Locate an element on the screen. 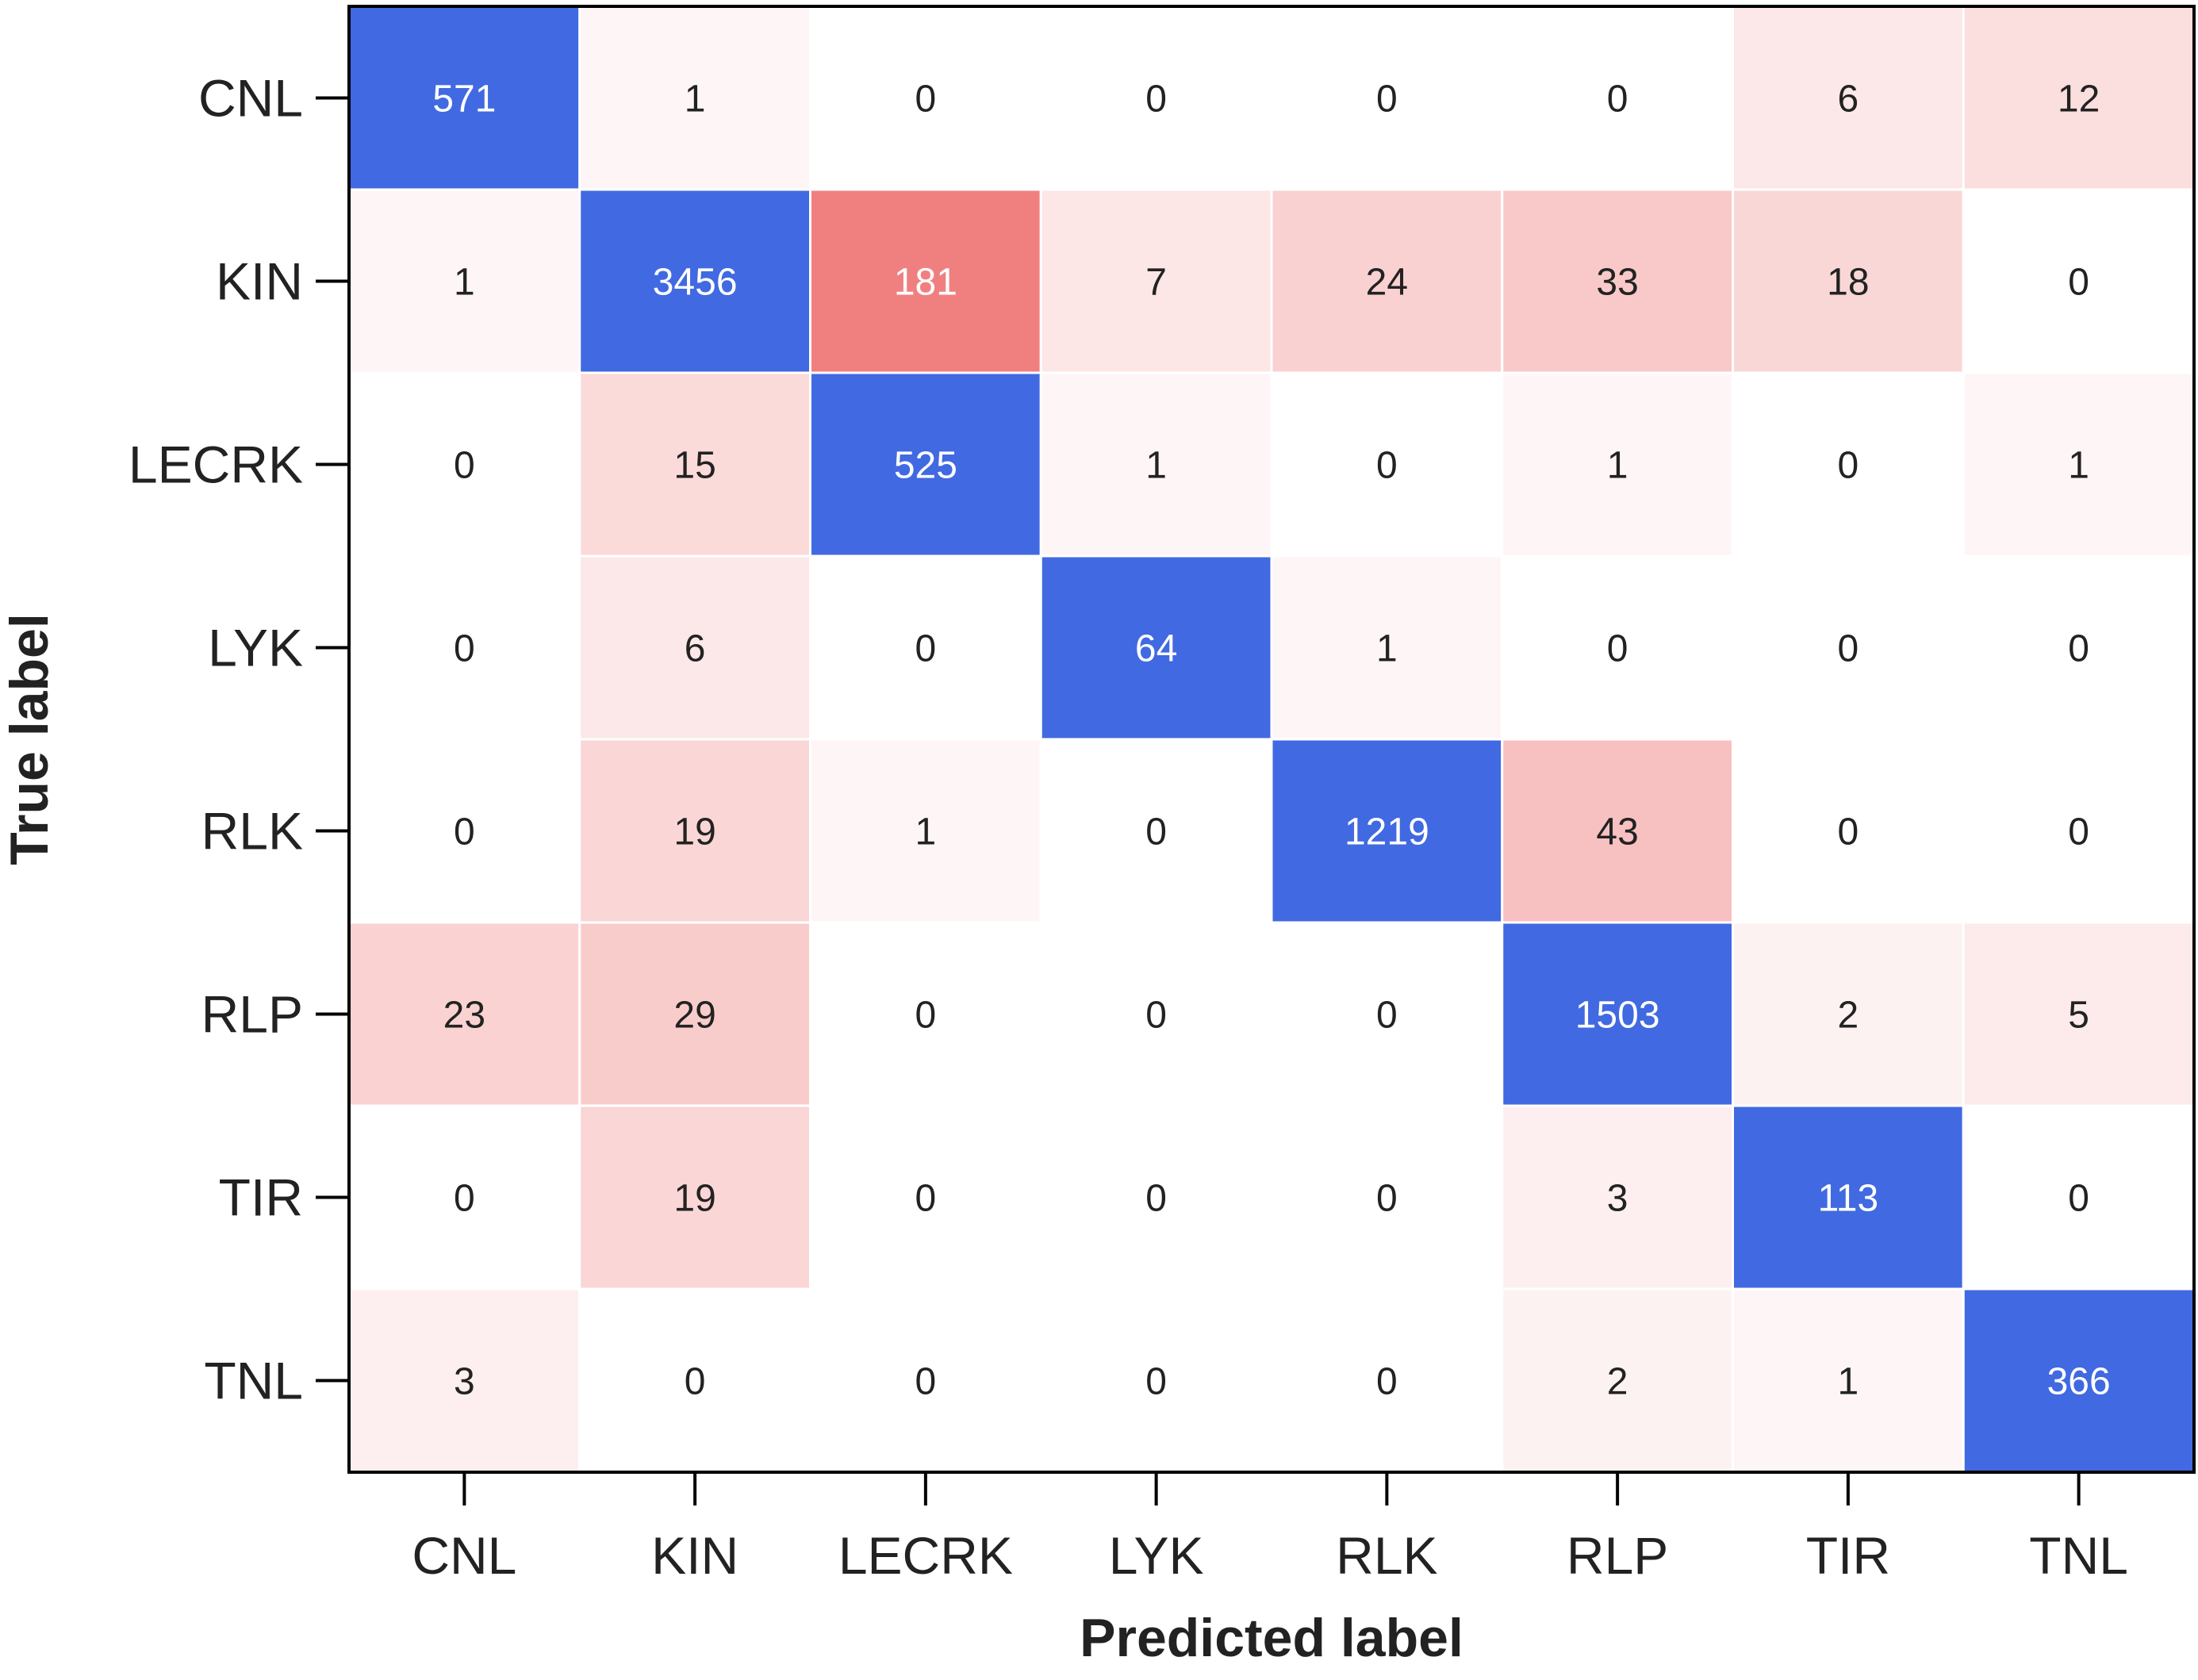 Image resolution: width=2198 pixels, height=1680 pixels. cell-value-lecrk-rlp: 1 is located at coordinates (1617, 466).